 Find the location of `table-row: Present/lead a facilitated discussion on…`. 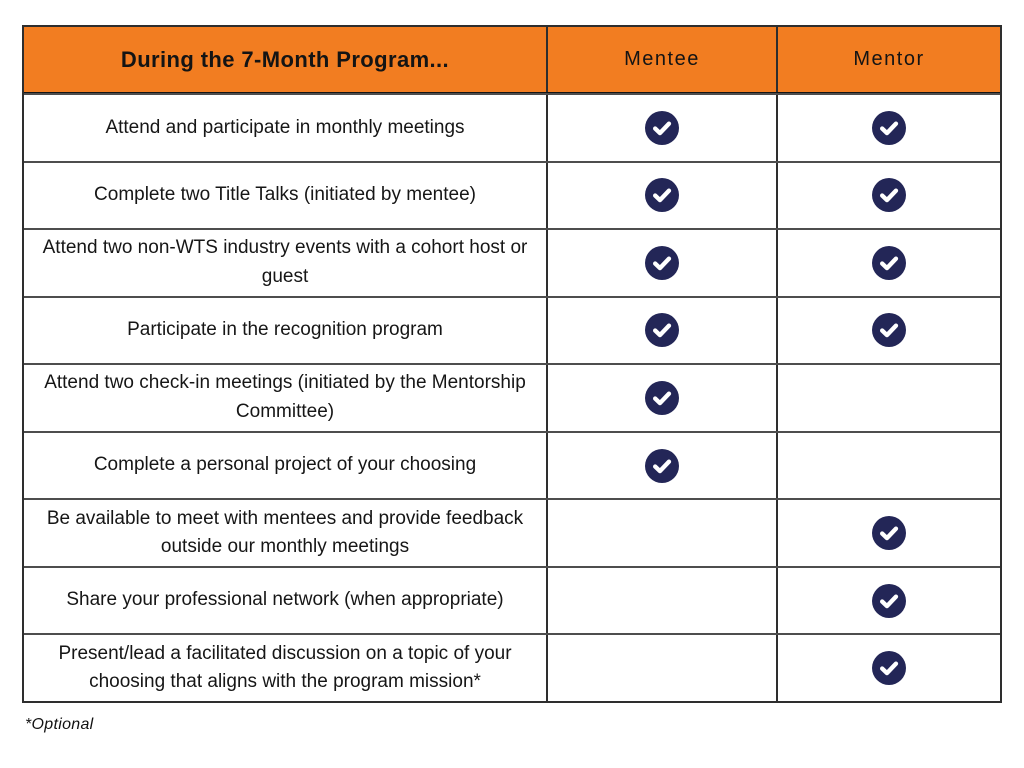

table-row: Present/lead a facilitated discussion on… is located at coordinates (512, 667).